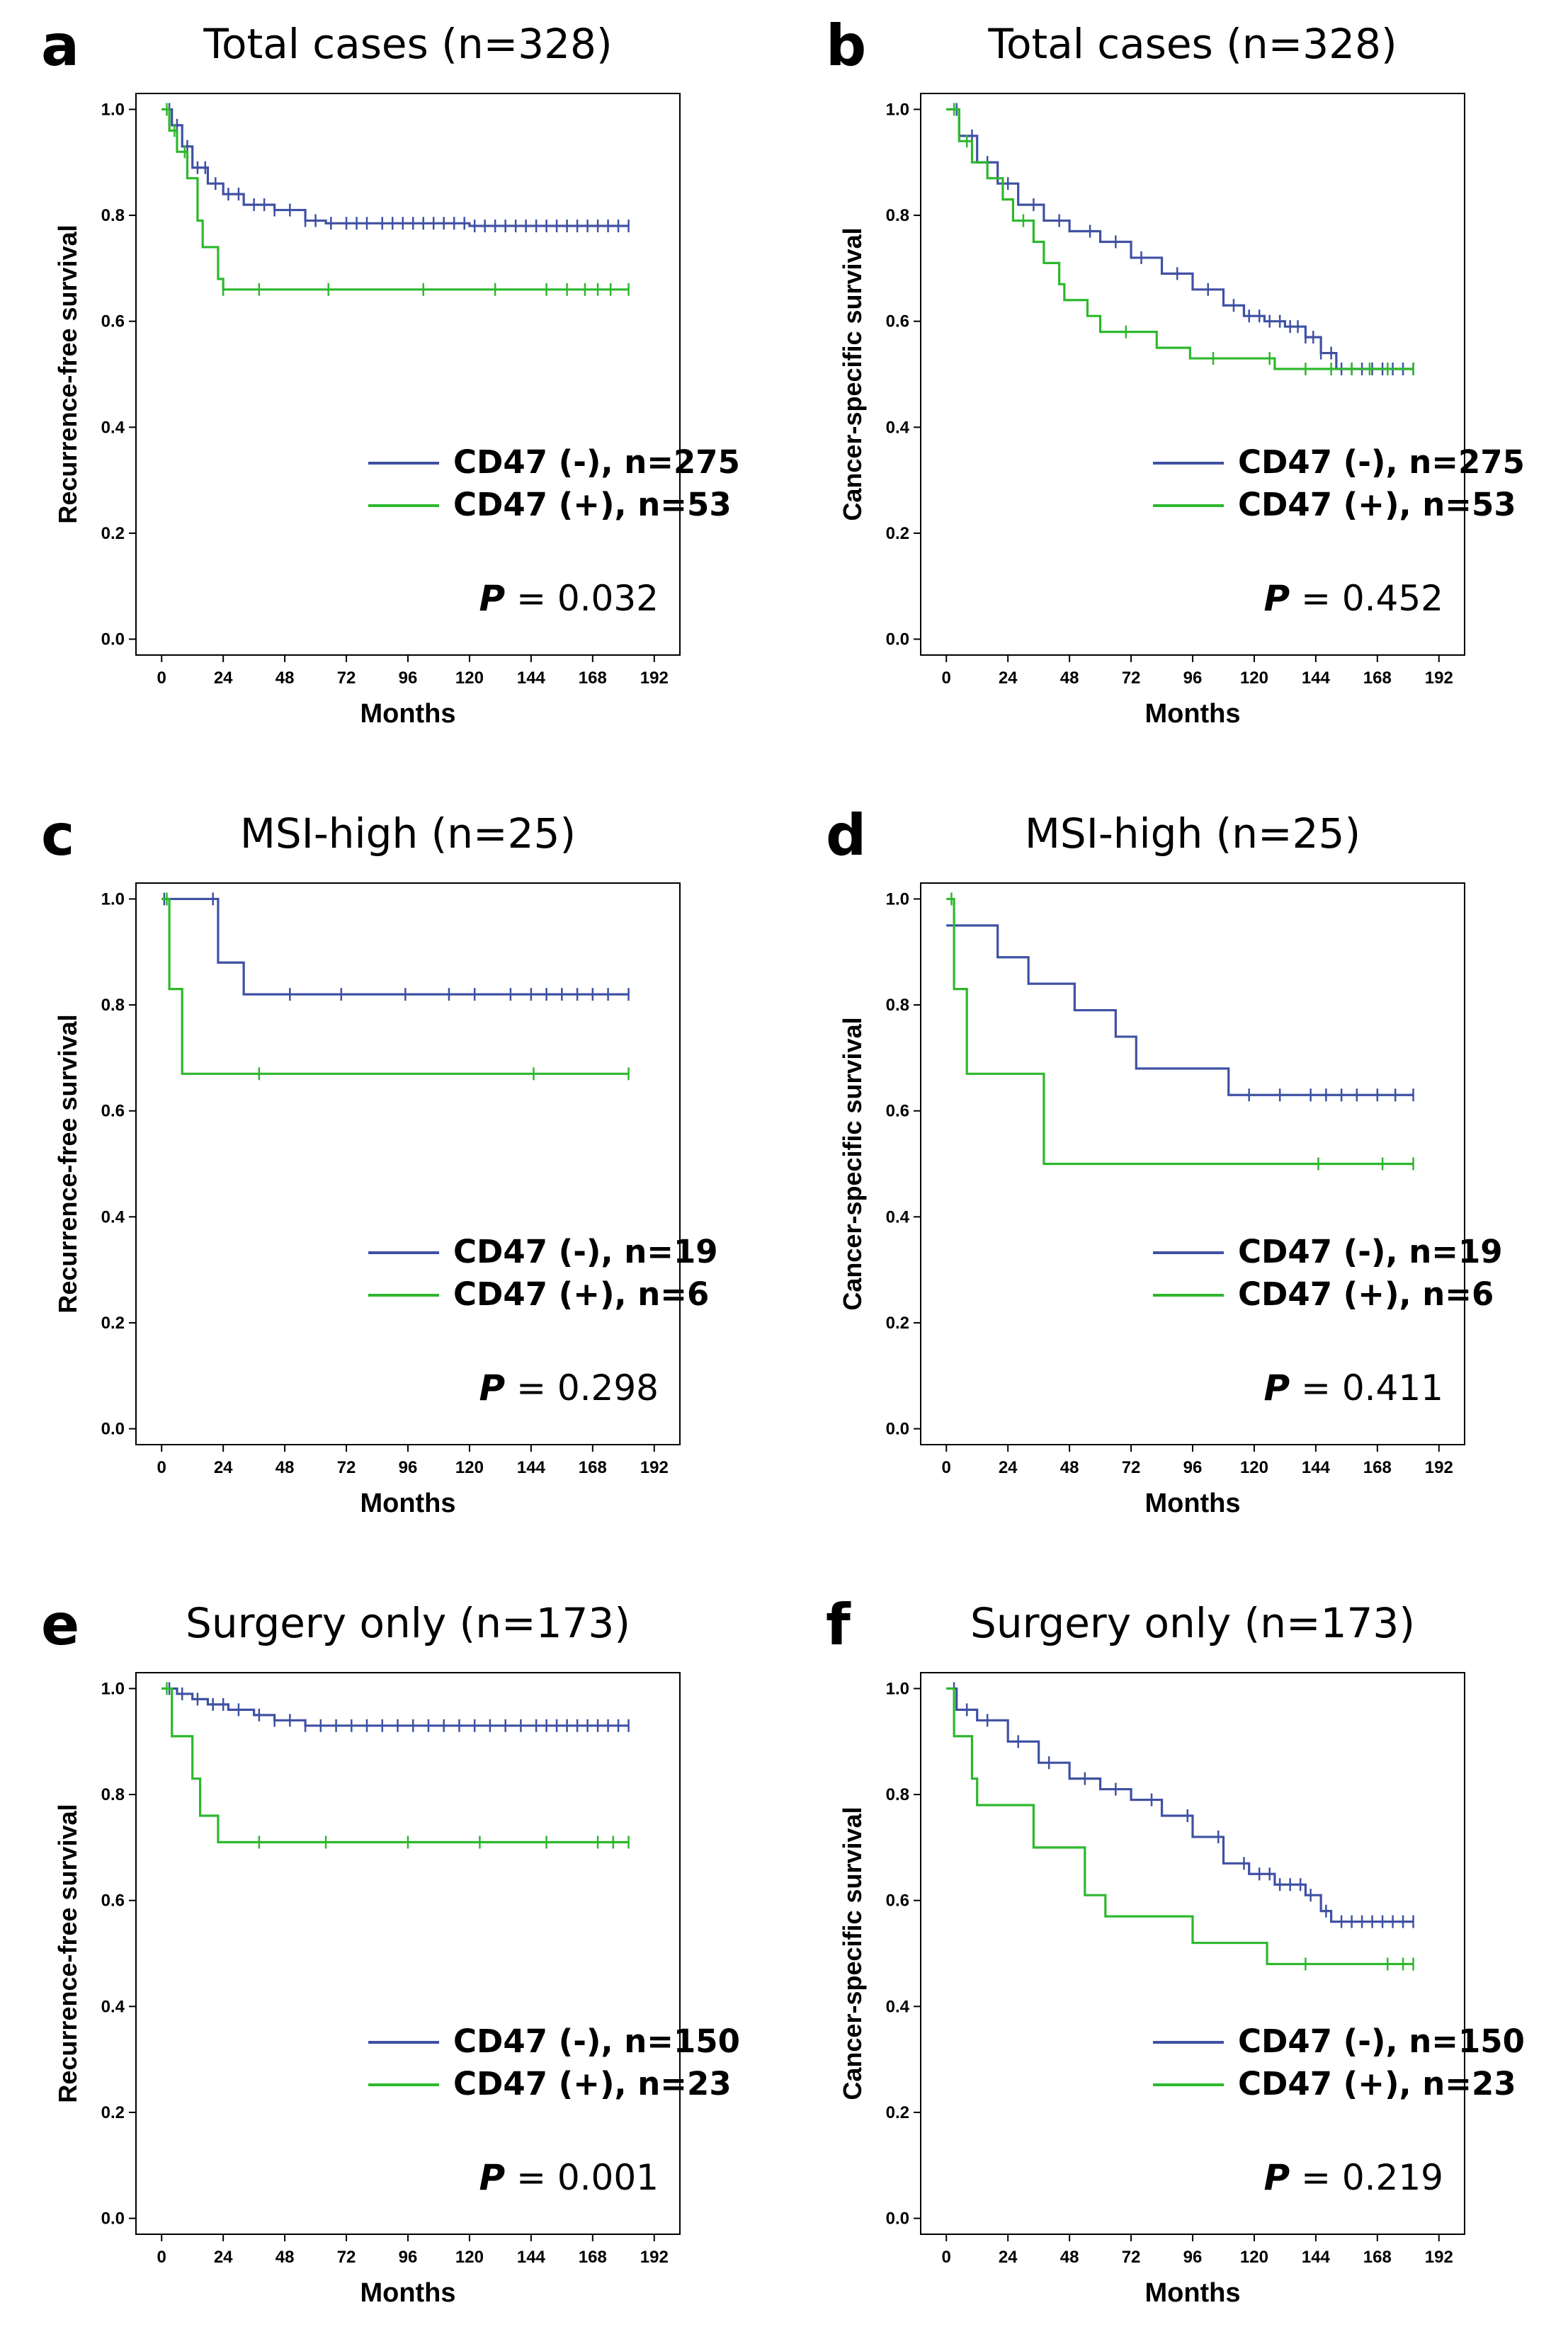 The height and width of the screenshot is (2344, 1568). I want to click on p-number: = 0.411, so click(1366, 1388).